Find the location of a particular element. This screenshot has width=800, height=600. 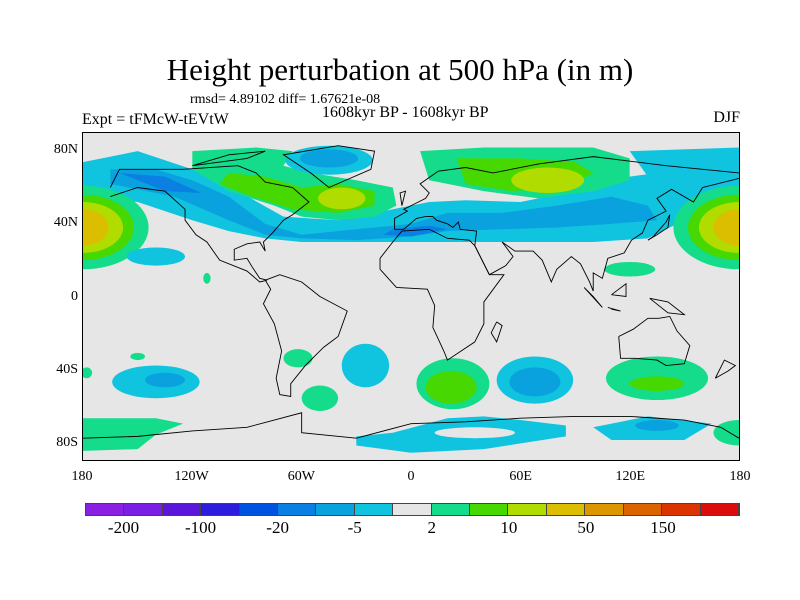

colorbar-label: -200 is located at coordinates (123, 527).